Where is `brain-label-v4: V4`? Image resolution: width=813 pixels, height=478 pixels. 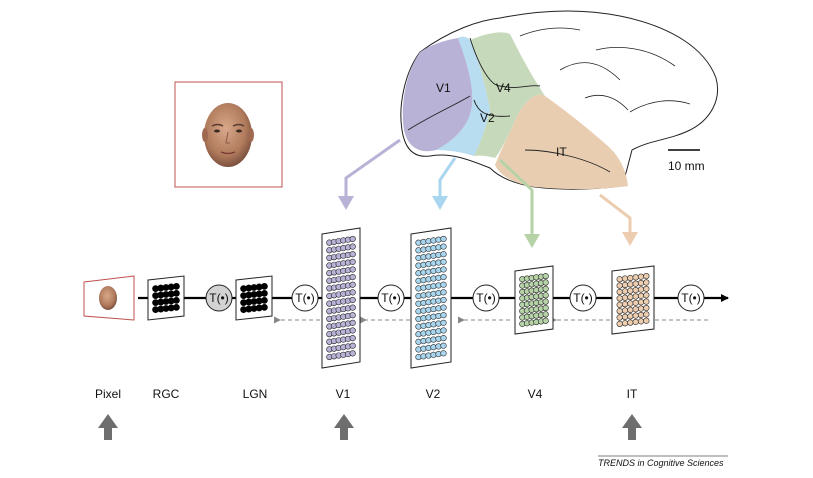 brain-label-v4: V4 is located at coordinates (503, 88).